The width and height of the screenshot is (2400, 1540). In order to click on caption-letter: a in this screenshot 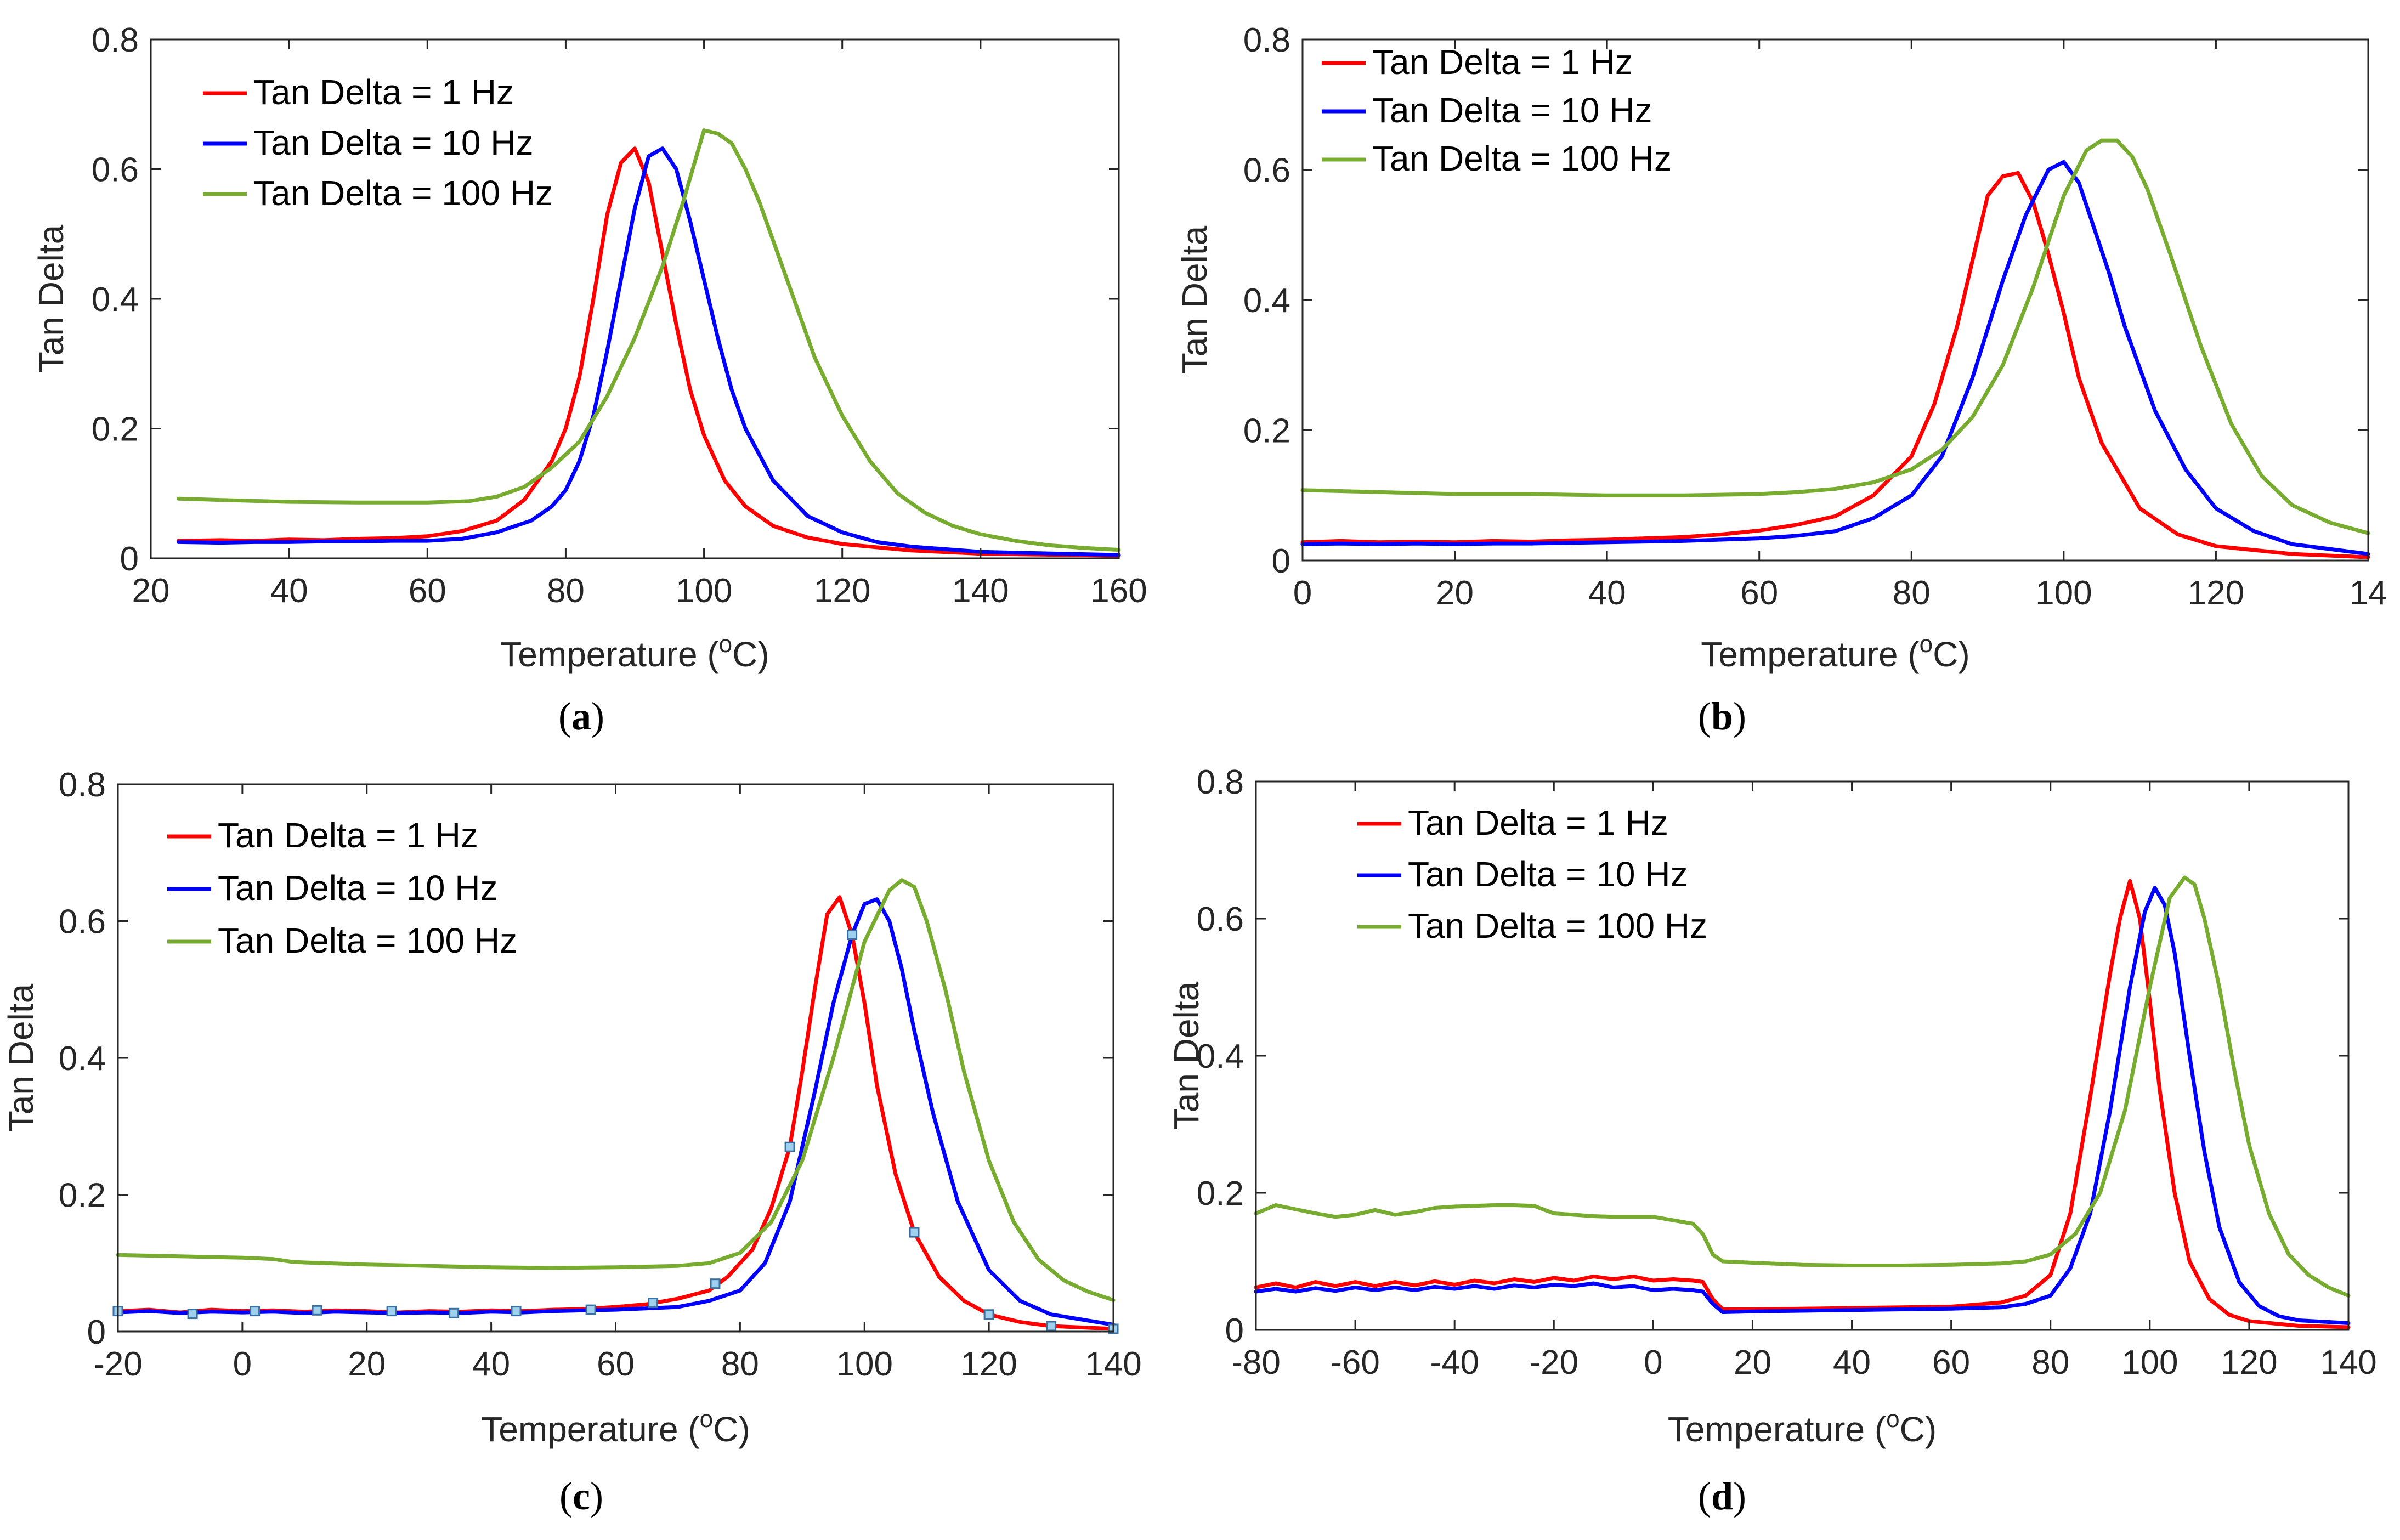, I will do `click(581, 716)`.